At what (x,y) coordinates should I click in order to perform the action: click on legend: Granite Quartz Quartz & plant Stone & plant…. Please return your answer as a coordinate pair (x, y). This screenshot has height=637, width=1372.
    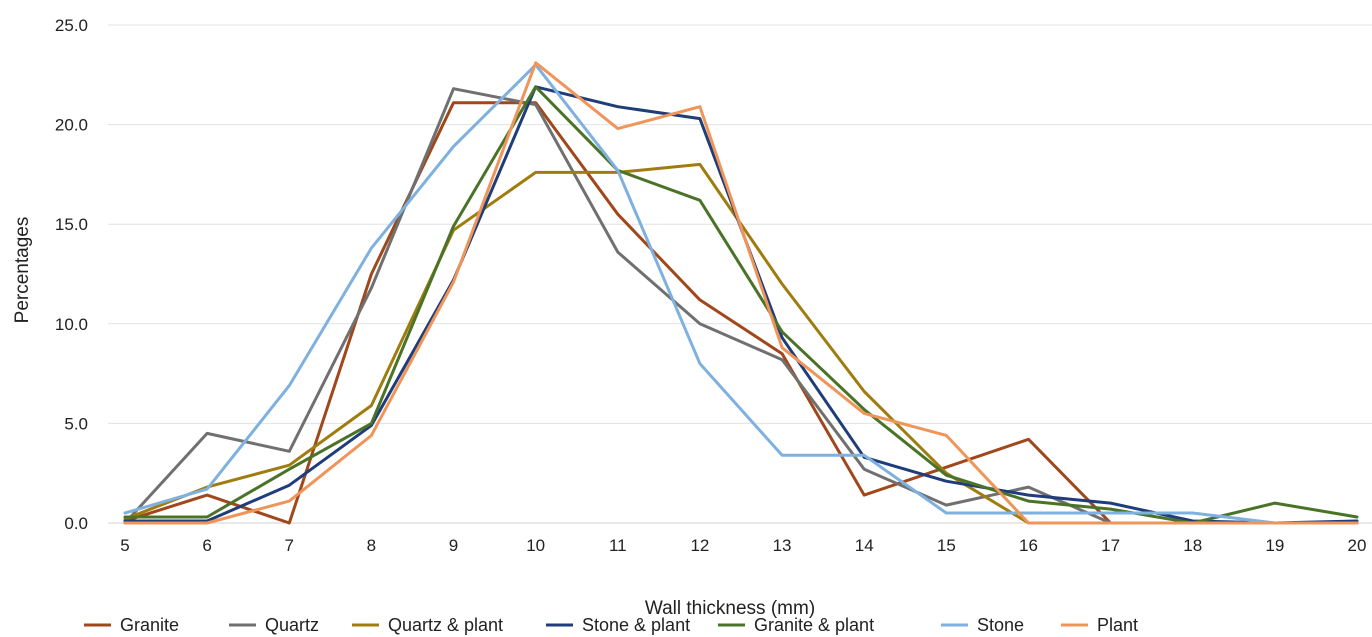
    Looking at the image, I should click on (611, 625).